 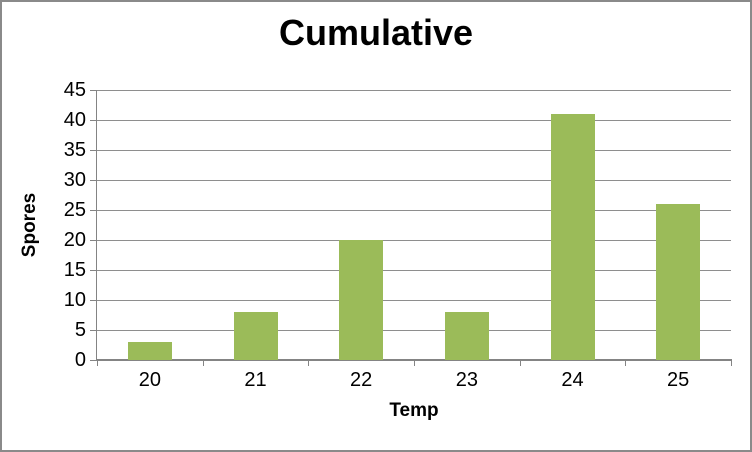 What do you see at coordinates (466, 380) in the screenshot?
I see `x-tick-label-23: 23` at bounding box center [466, 380].